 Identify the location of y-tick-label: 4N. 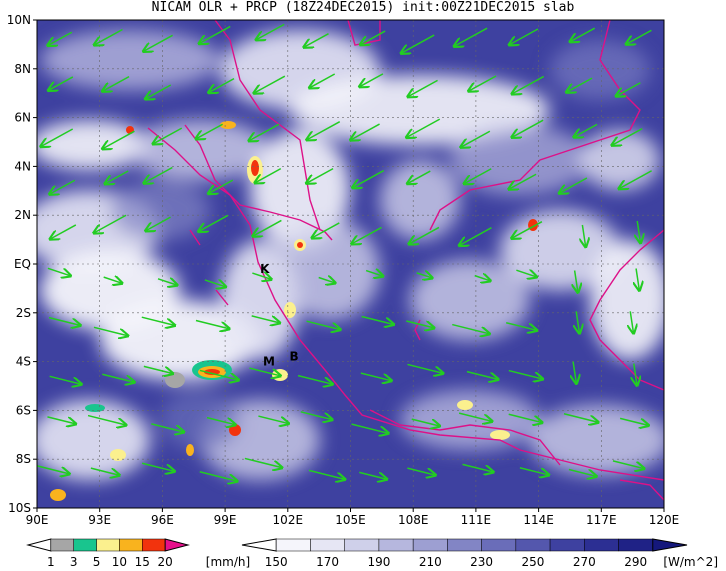
(22, 166).